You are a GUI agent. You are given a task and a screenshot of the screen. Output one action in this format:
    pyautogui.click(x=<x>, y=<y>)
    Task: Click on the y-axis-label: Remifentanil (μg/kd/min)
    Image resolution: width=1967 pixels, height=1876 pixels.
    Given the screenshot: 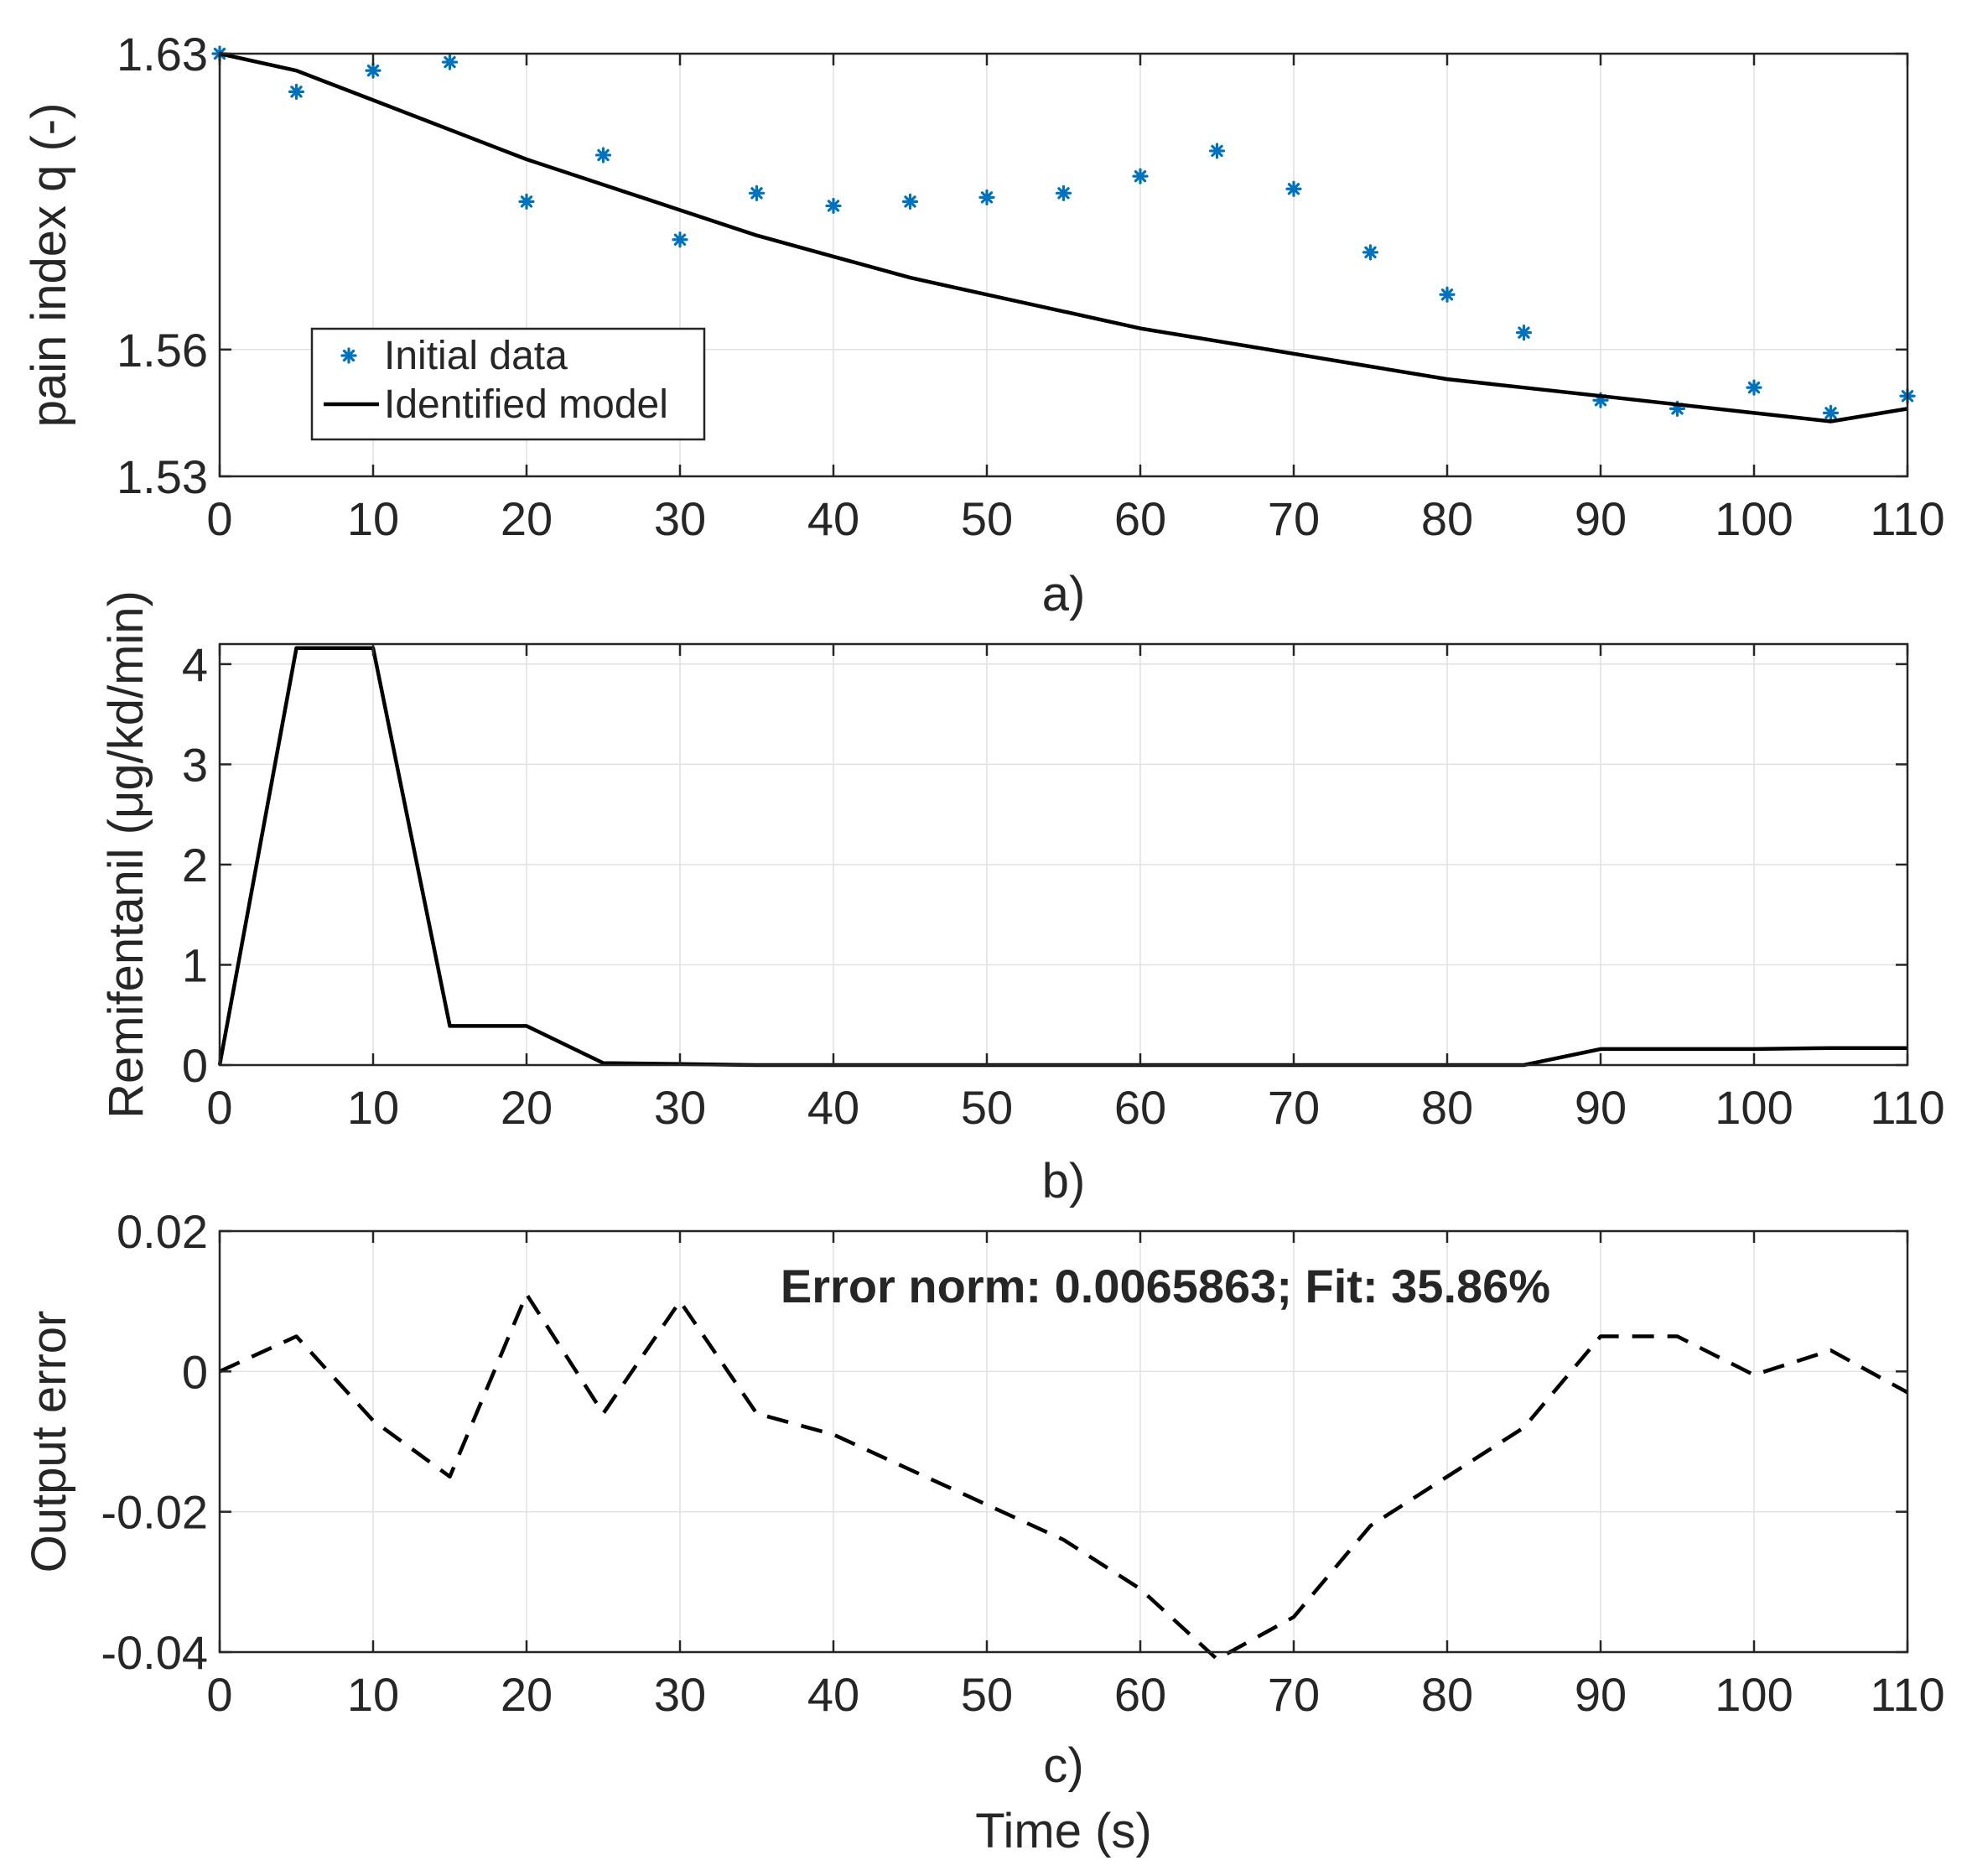 What is the action you would take?
    pyautogui.click(x=126, y=854)
    